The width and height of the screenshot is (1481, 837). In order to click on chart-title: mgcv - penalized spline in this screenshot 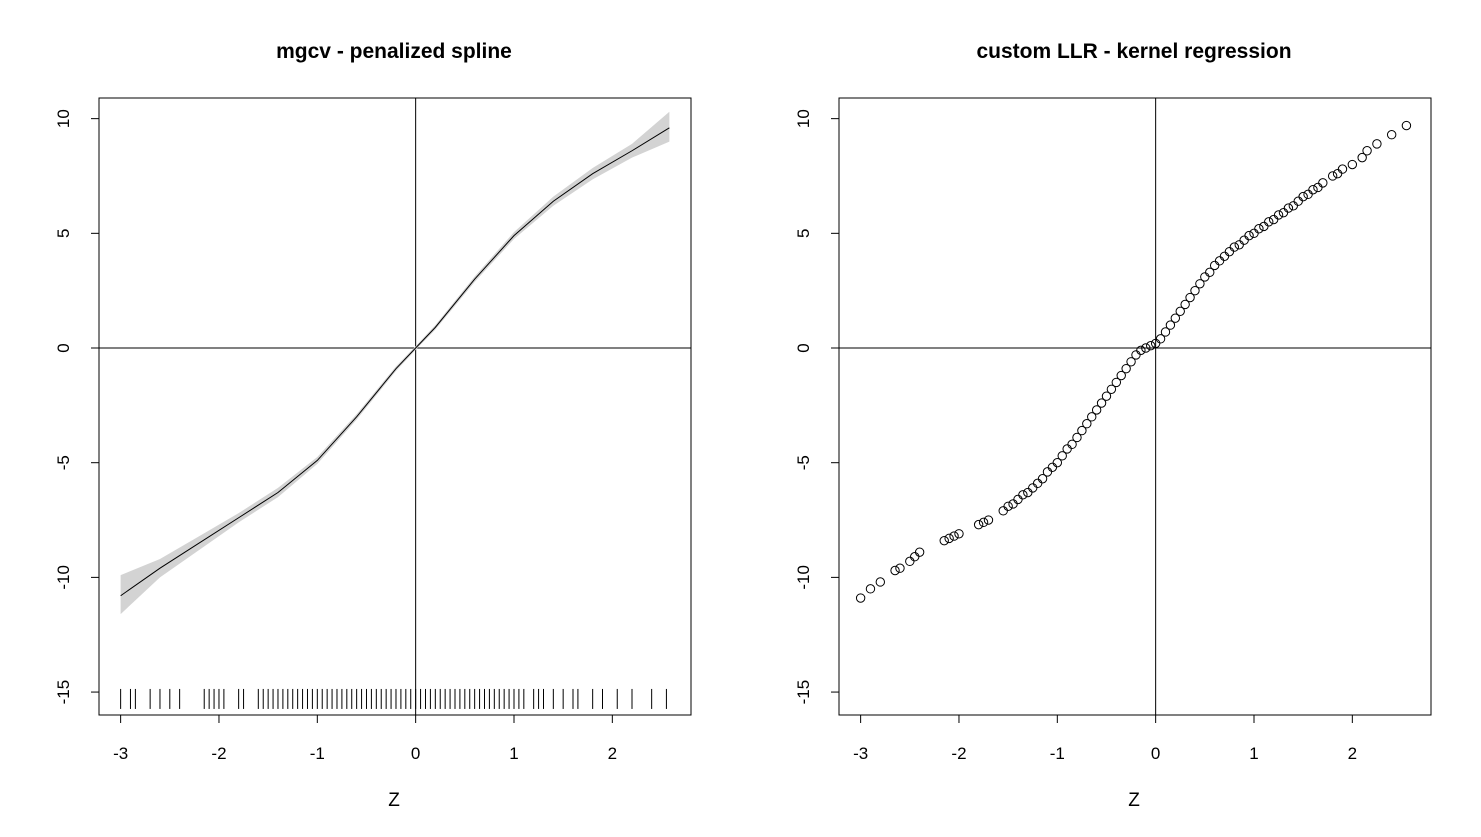, I will do `click(394, 51)`.